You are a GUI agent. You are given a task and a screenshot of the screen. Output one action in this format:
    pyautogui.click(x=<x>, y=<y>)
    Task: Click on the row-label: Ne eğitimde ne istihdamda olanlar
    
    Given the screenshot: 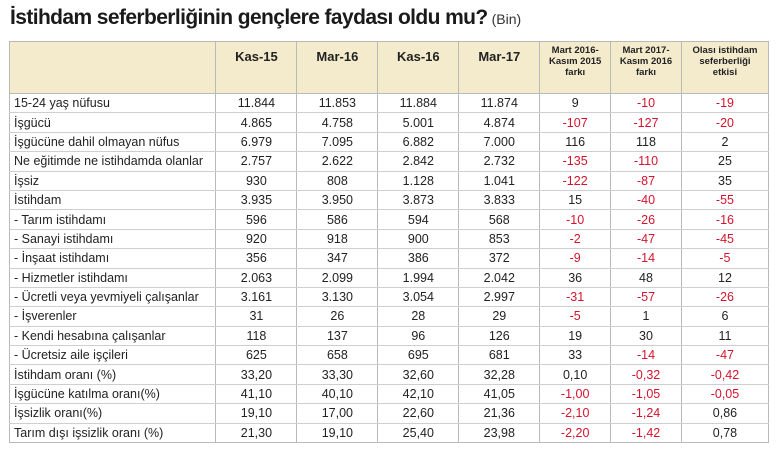 What is the action you would take?
    pyautogui.click(x=112, y=161)
    